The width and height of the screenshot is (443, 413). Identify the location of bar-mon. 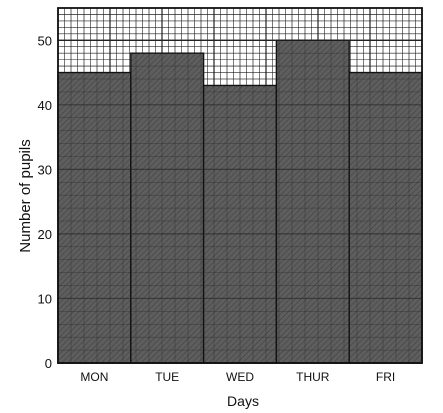
(94, 217).